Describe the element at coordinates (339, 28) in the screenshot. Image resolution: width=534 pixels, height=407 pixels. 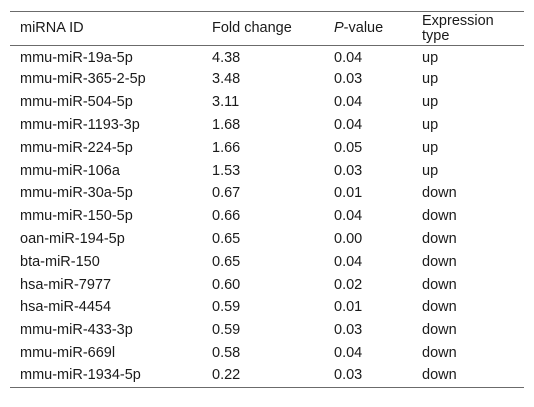
I see `header-pvalue-italic: P` at that location.